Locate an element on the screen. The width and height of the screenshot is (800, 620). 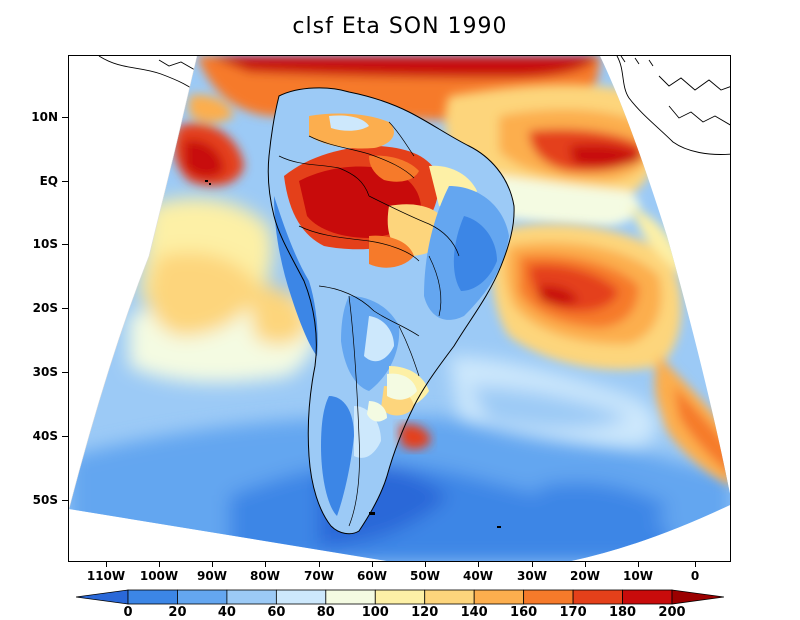
lon-label-100w: 100W is located at coordinates (159, 576).